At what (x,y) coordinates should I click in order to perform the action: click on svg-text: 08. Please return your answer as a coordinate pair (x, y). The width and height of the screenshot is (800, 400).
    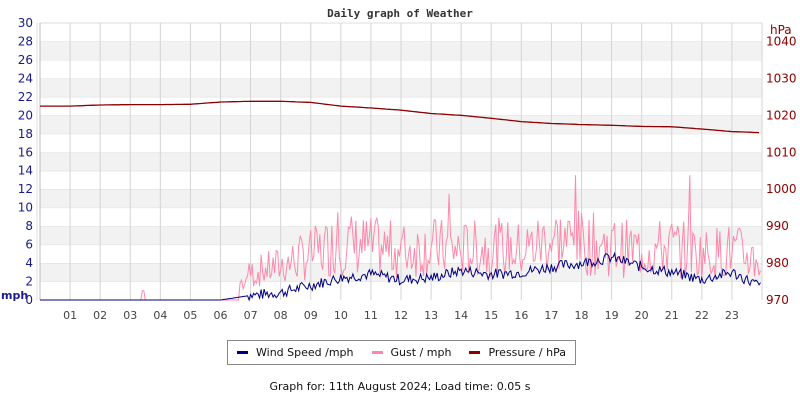
    Looking at the image, I should click on (281, 315).